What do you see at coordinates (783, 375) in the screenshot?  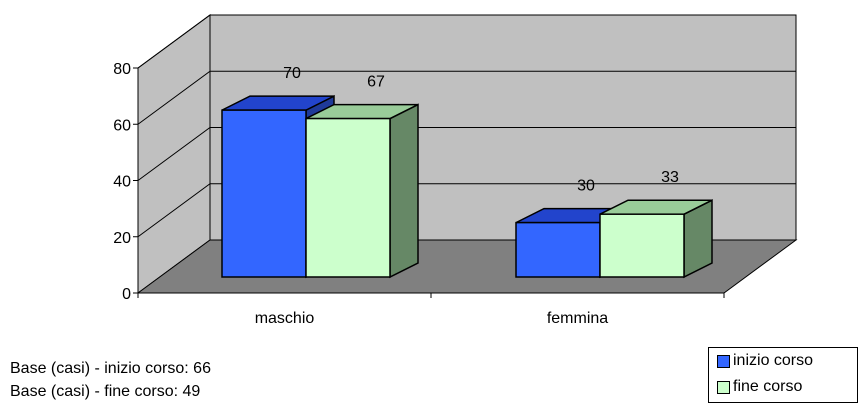 I see `legend: inizio corso fine corso` at bounding box center [783, 375].